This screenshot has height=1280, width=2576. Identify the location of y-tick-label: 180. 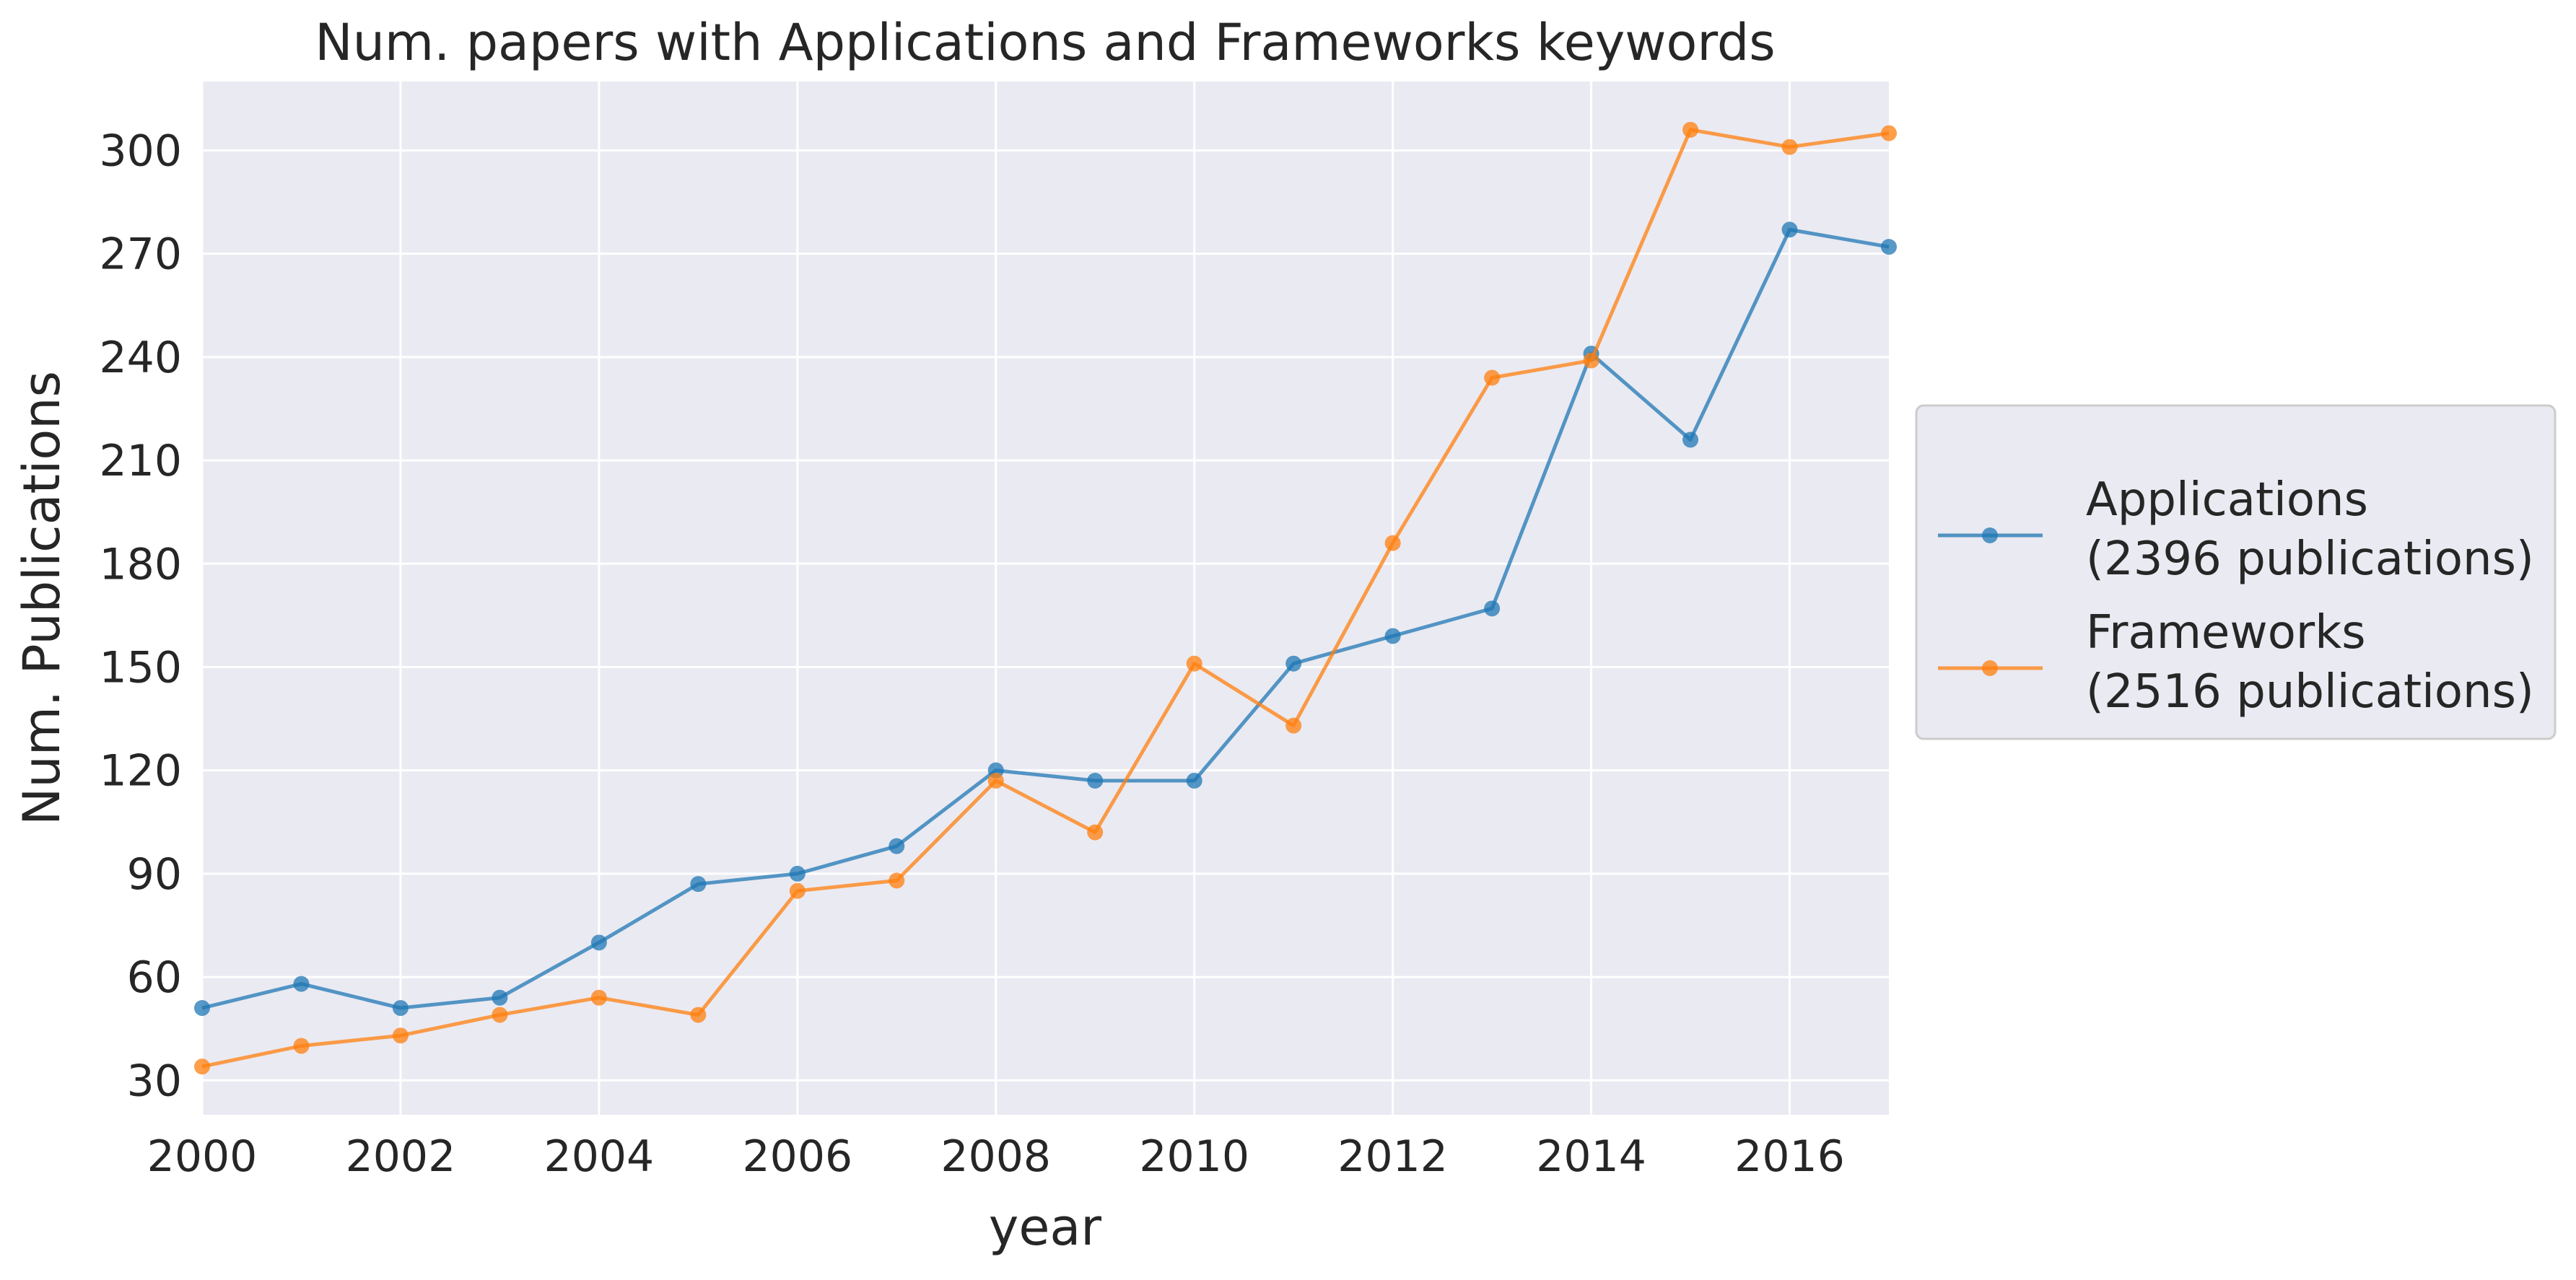
(140, 564).